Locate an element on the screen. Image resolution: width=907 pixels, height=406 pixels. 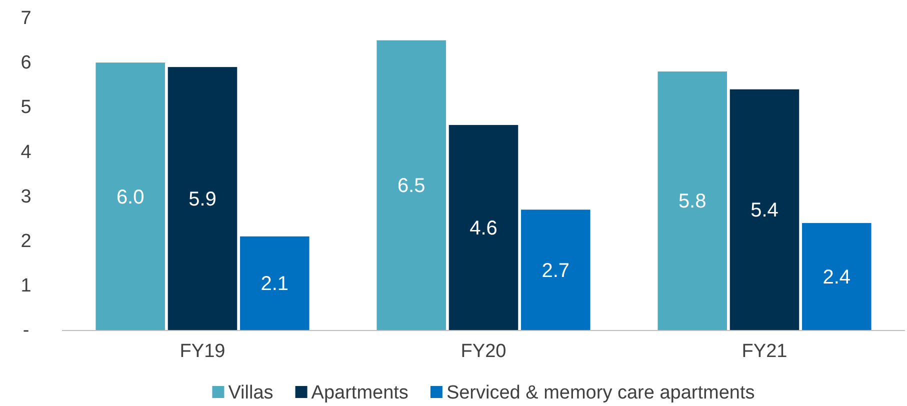
x-tick-label: FY19 is located at coordinates (203, 351).